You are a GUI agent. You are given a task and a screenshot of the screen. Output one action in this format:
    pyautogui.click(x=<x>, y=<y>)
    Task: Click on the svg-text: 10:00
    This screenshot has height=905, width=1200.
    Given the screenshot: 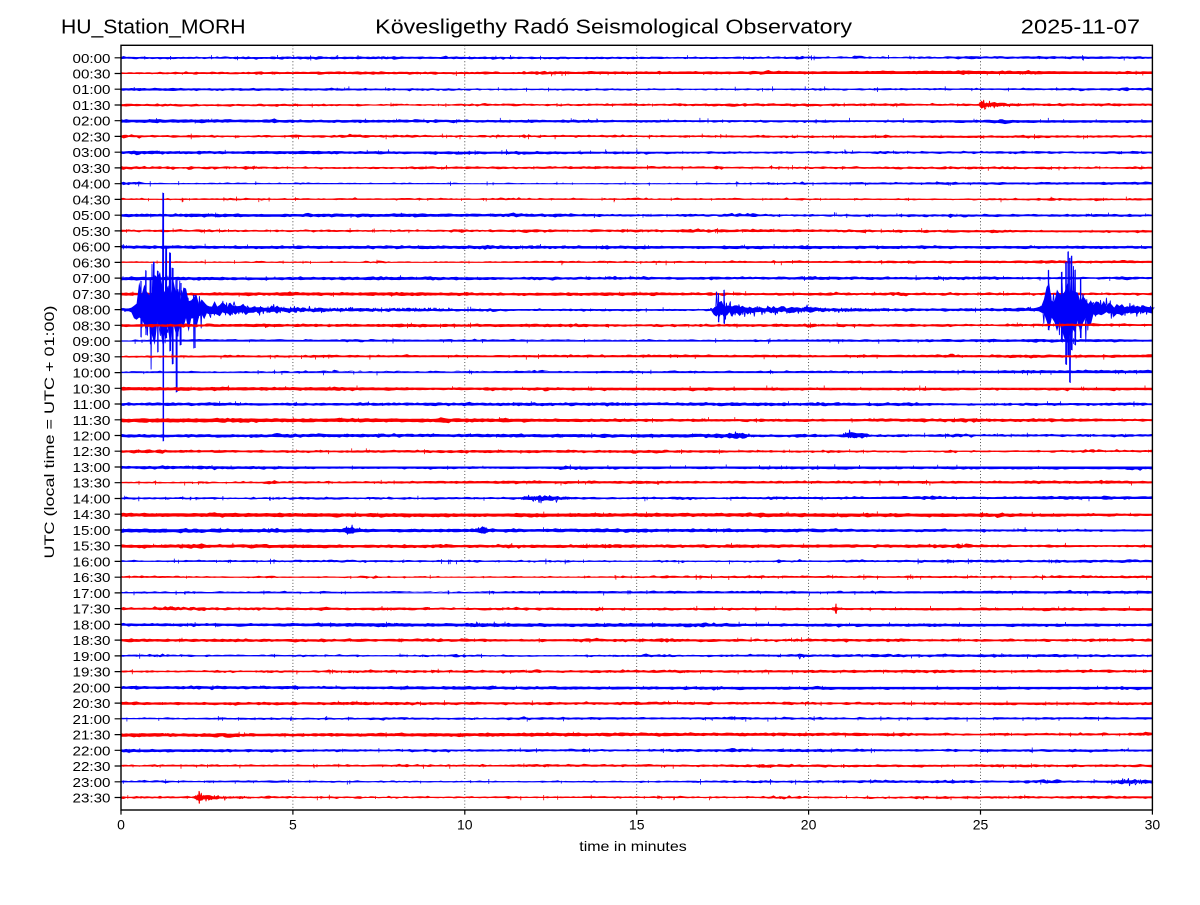 What is the action you would take?
    pyautogui.click(x=92, y=373)
    